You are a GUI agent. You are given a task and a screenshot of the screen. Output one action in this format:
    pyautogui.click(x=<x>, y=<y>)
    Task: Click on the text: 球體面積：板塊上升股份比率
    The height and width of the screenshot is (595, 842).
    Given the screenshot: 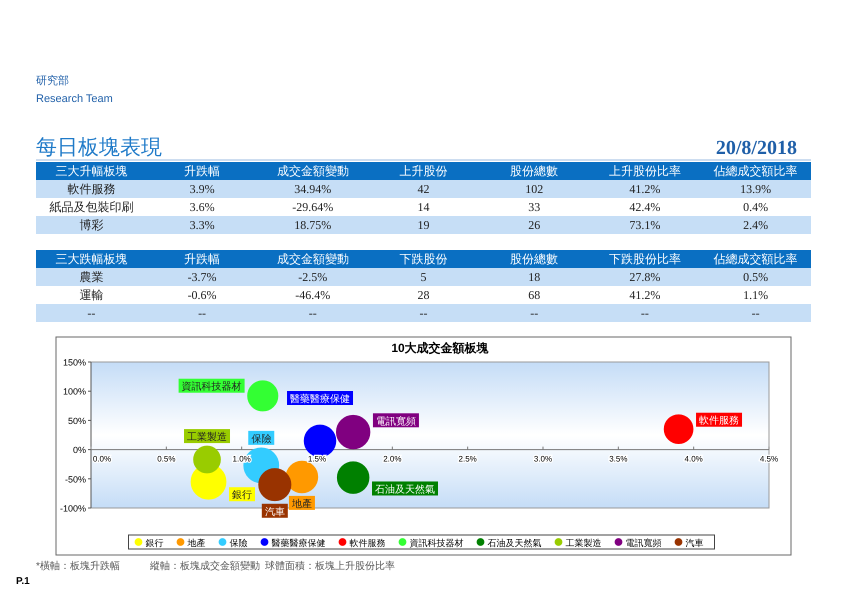 What is the action you would take?
    pyautogui.click(x=330, y=566)
    